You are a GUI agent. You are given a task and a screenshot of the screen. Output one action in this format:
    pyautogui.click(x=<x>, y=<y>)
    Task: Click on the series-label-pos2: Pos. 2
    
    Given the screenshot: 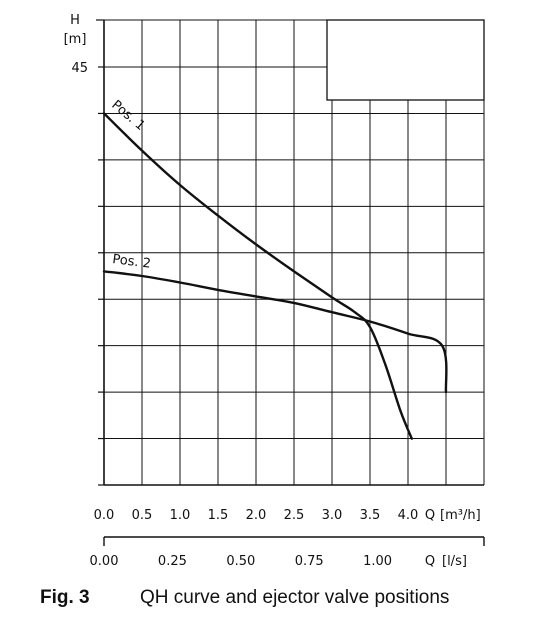 What is the action you would take?
    pyautogui.click(x=132, y=262)
    